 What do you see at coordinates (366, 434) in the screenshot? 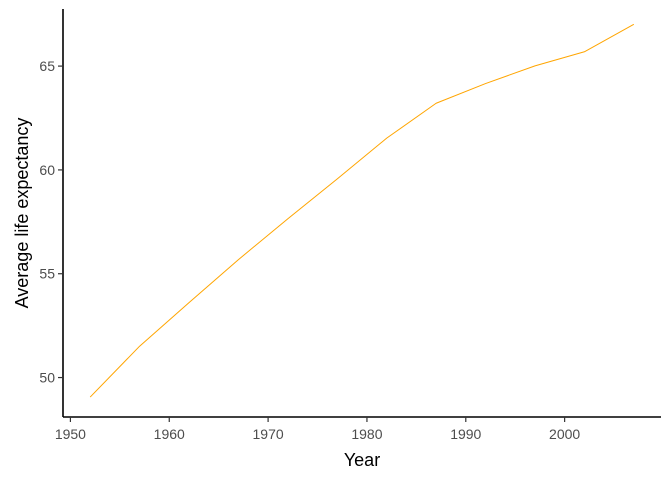
I see `x-tick-label: 1980` at bounding box center [366, 434].